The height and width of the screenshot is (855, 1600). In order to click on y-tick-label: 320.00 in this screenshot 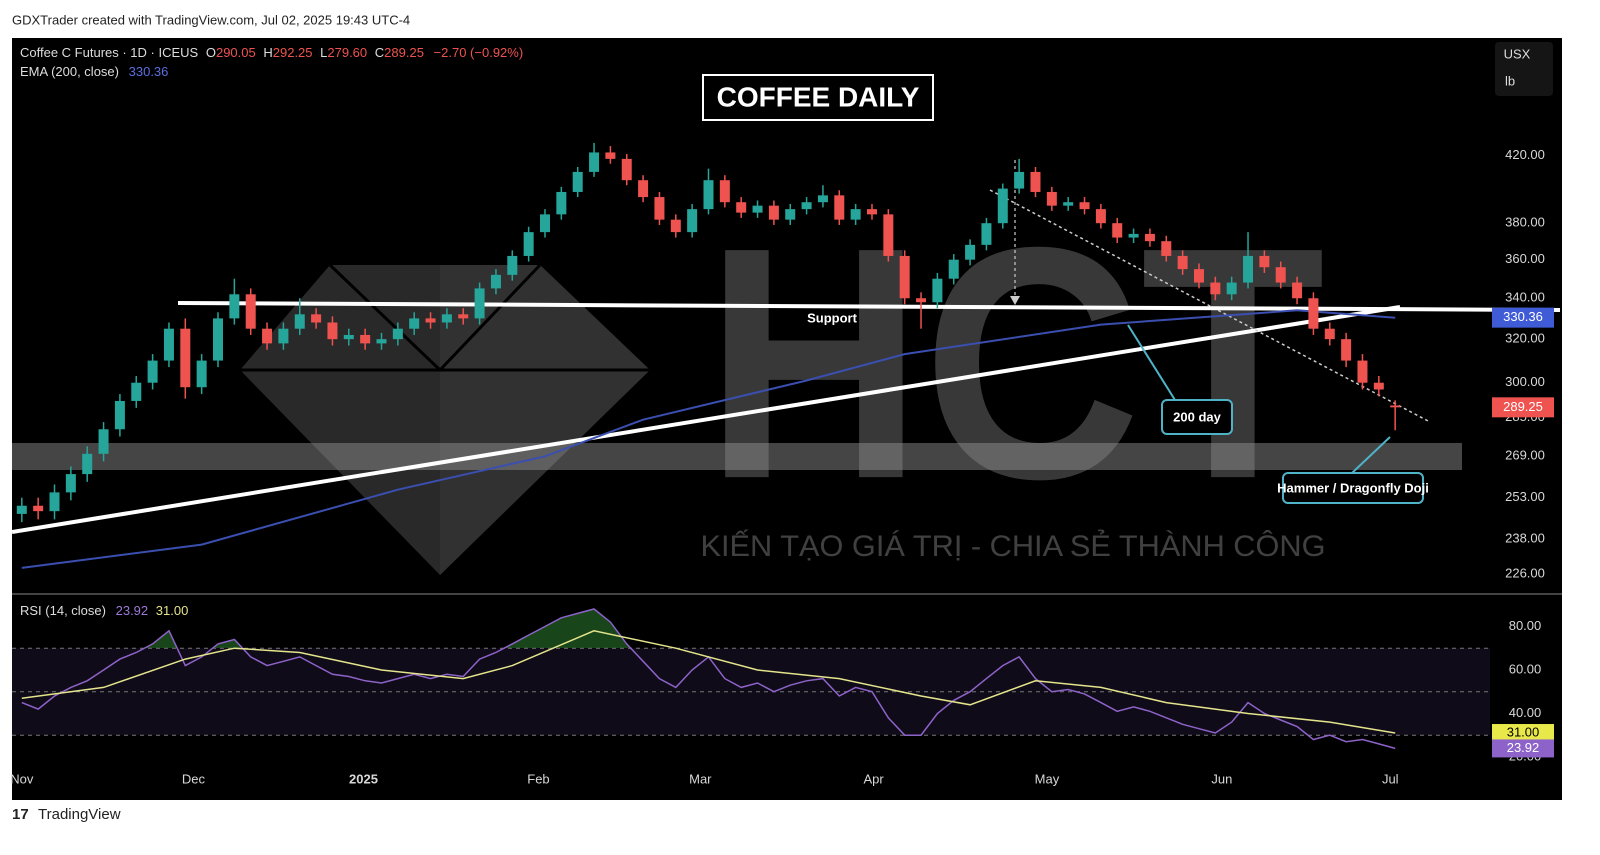, I will do `click(1525, 338)`.